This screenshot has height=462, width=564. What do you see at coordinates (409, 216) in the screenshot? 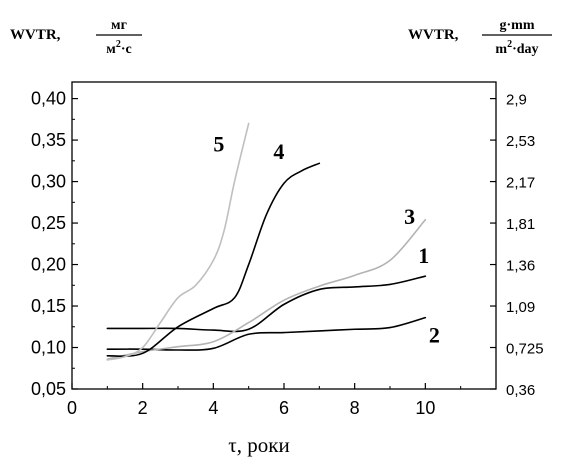
I see `series-3-label: 3` at bounding box center [409, 216].